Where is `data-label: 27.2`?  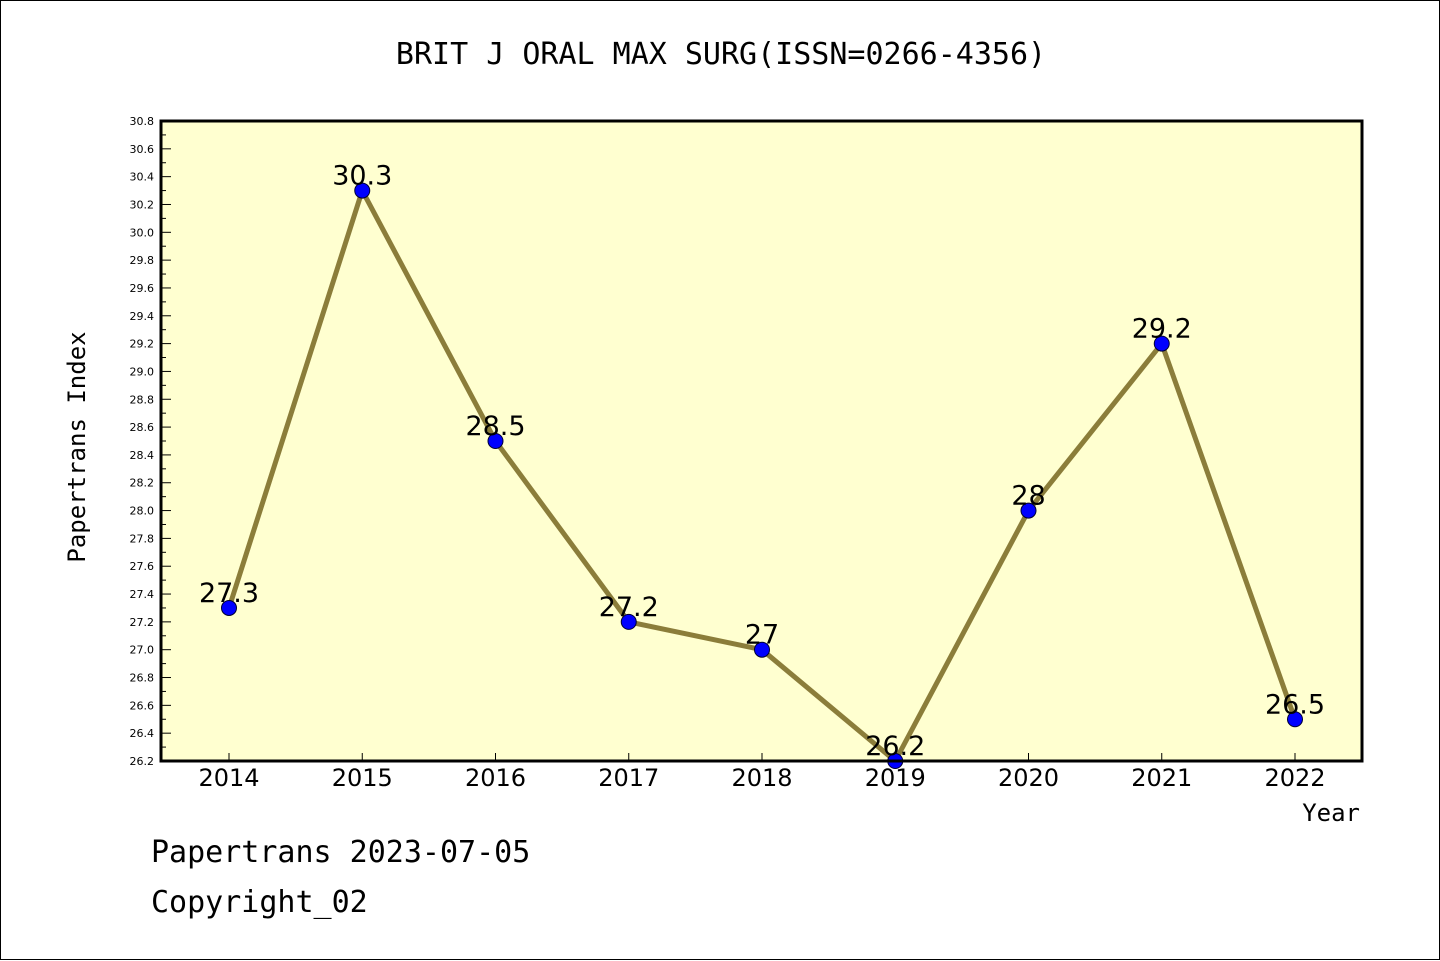 data-label: 27.2 is located at coordinates (629, 607).